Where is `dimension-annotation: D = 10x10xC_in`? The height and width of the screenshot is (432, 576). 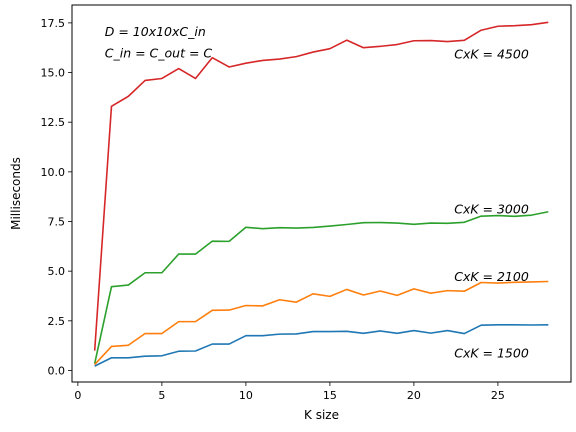
dimension-annotation: D = 10x10xC_in is located at coordinates (155, 31).